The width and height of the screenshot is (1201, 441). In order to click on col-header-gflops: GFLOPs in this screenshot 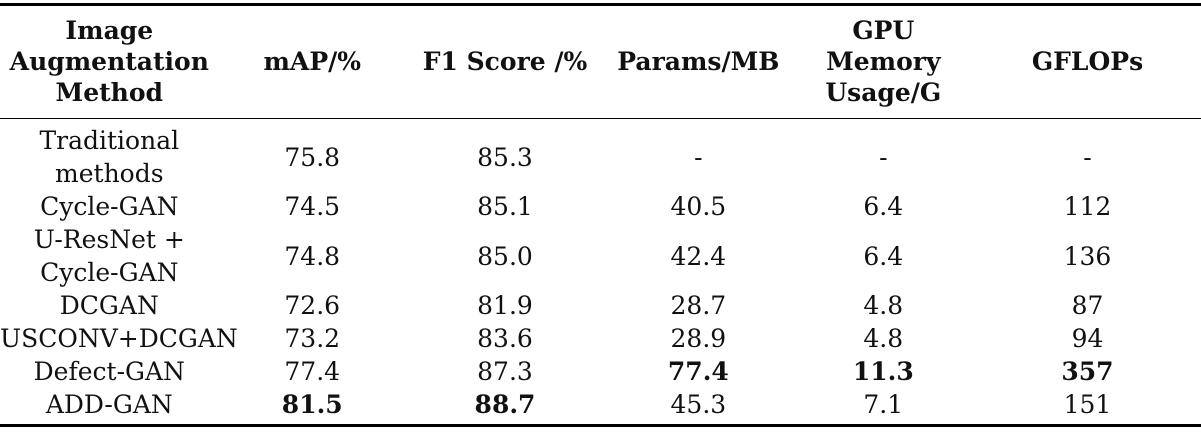, I will do `click(1087, 61)`.